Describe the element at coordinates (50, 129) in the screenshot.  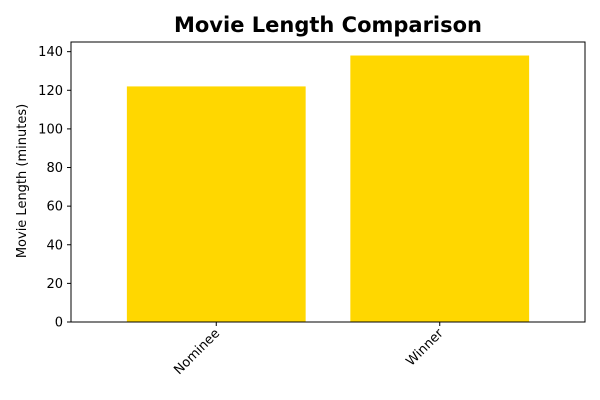
I see `y-tick-label-100: 100` at that location.